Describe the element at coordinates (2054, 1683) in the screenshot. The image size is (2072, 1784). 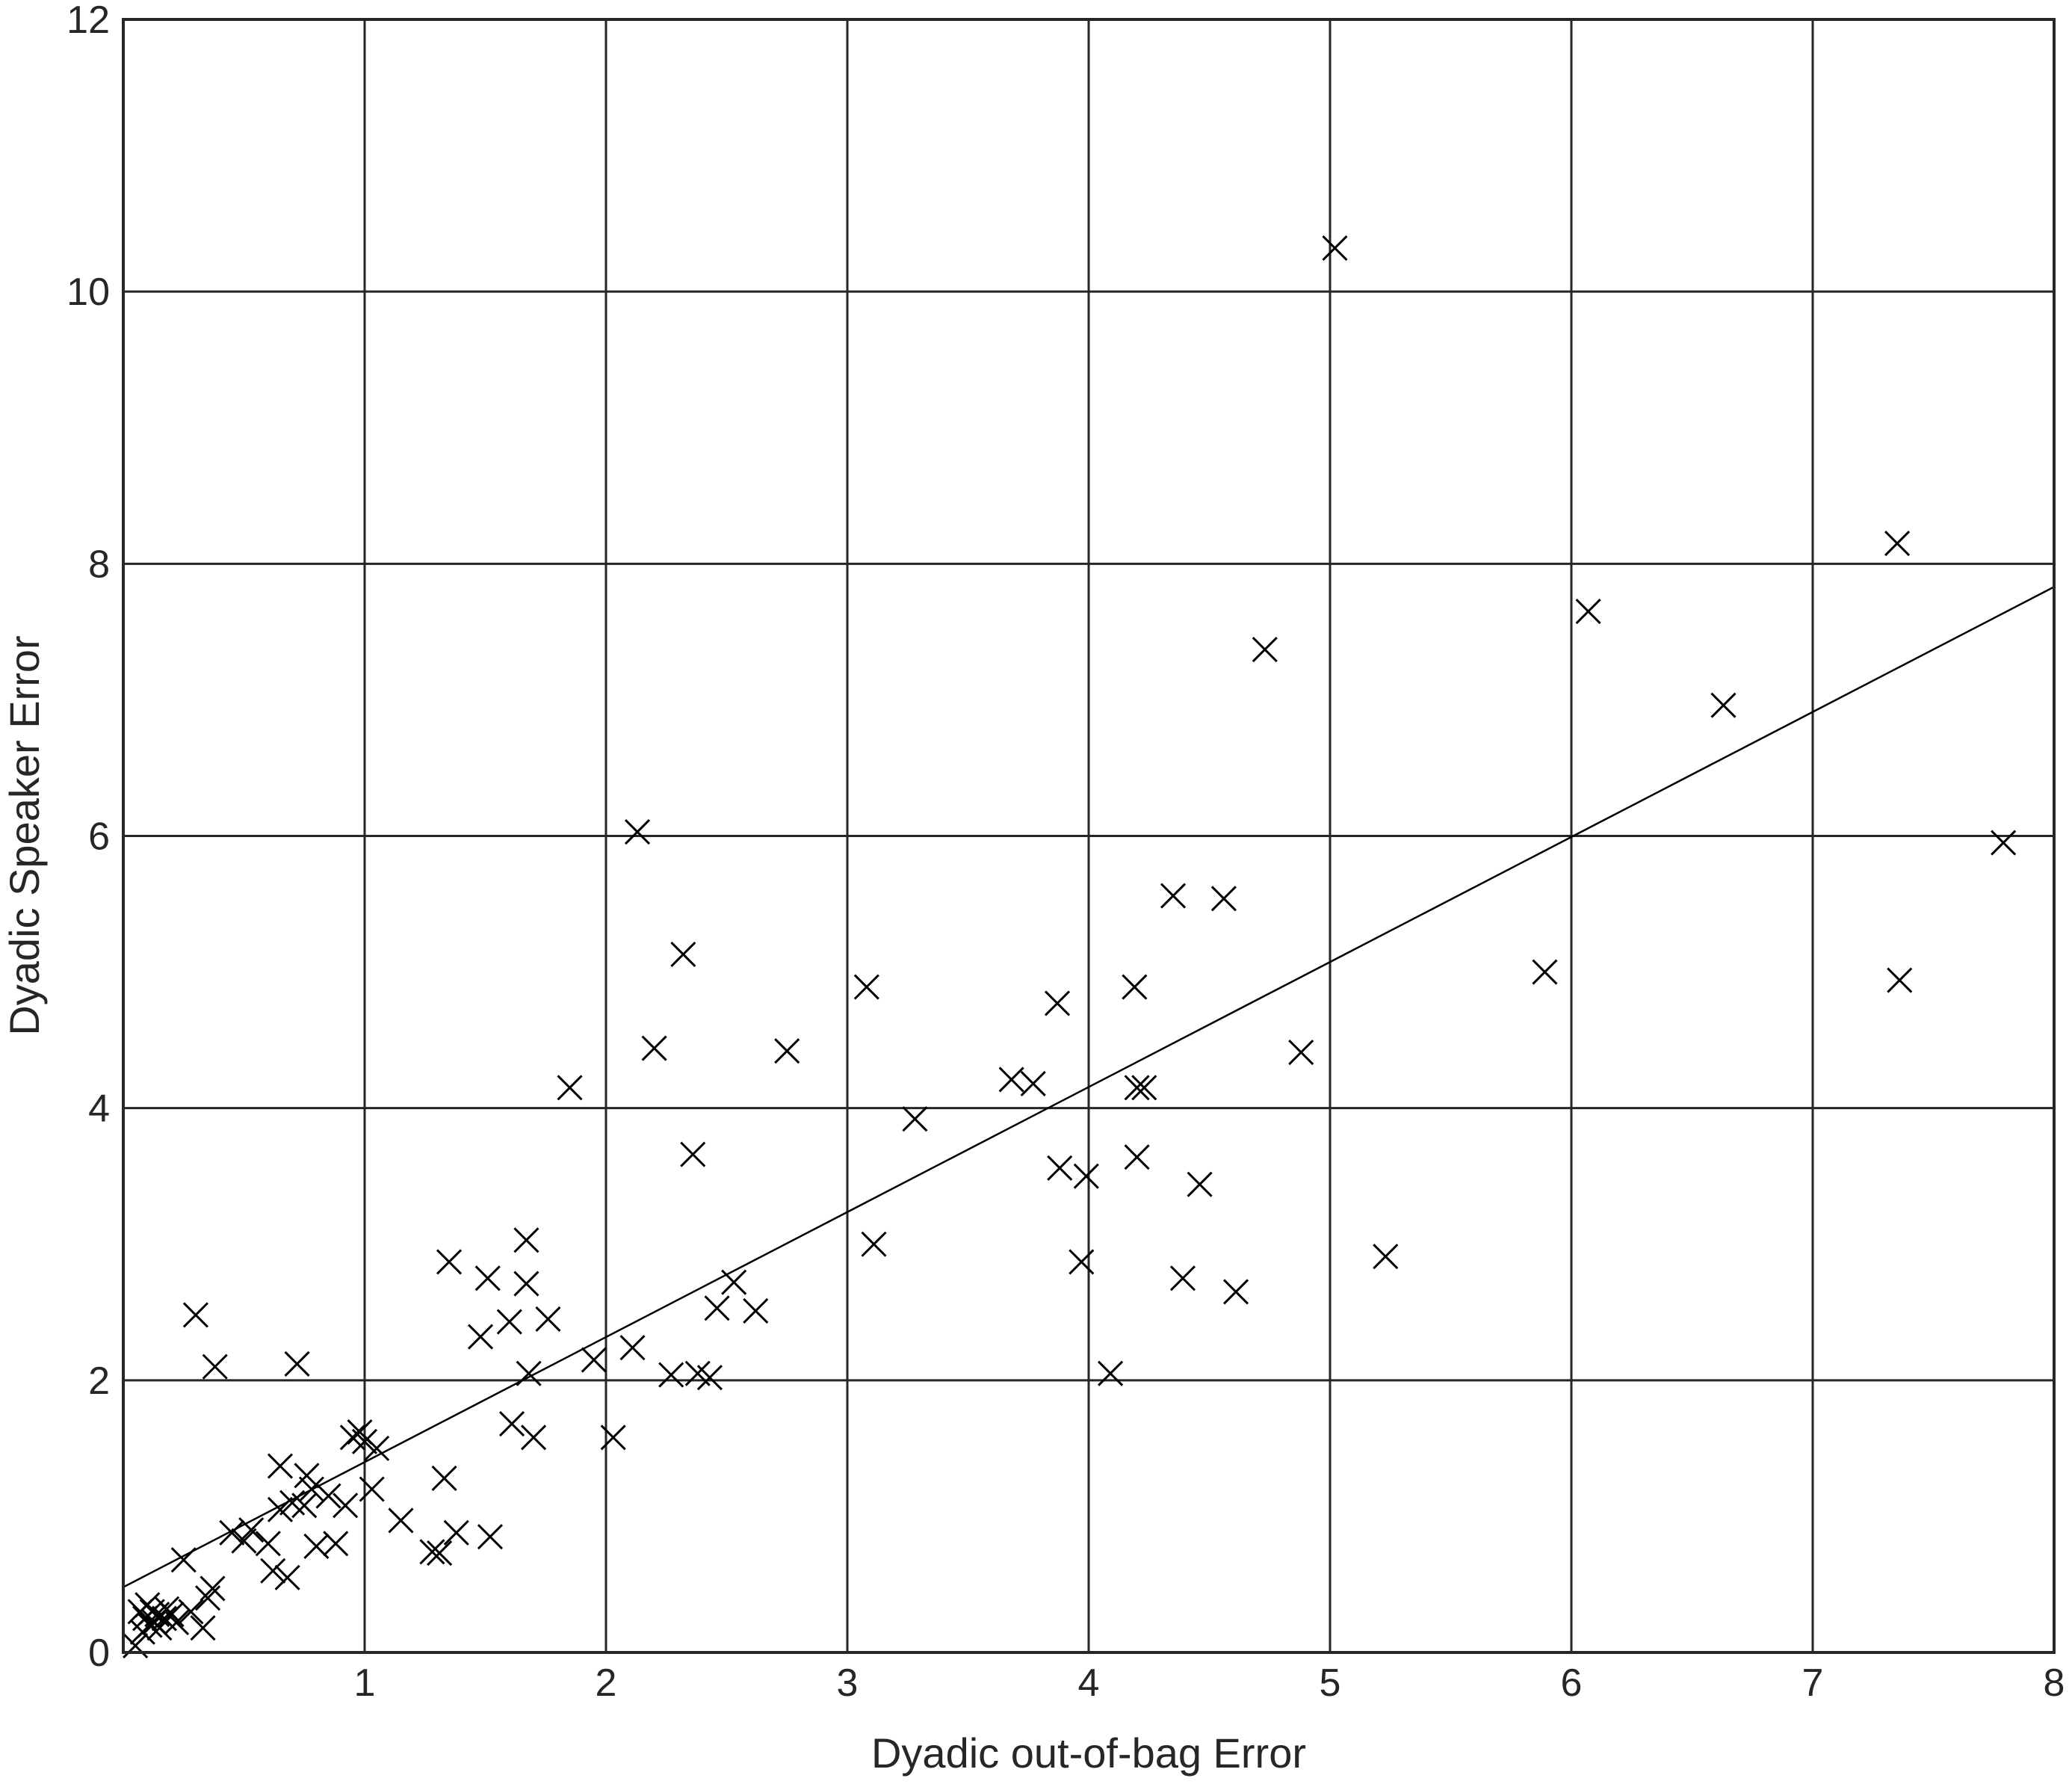
I see `x-tick-label: 8` at that location.